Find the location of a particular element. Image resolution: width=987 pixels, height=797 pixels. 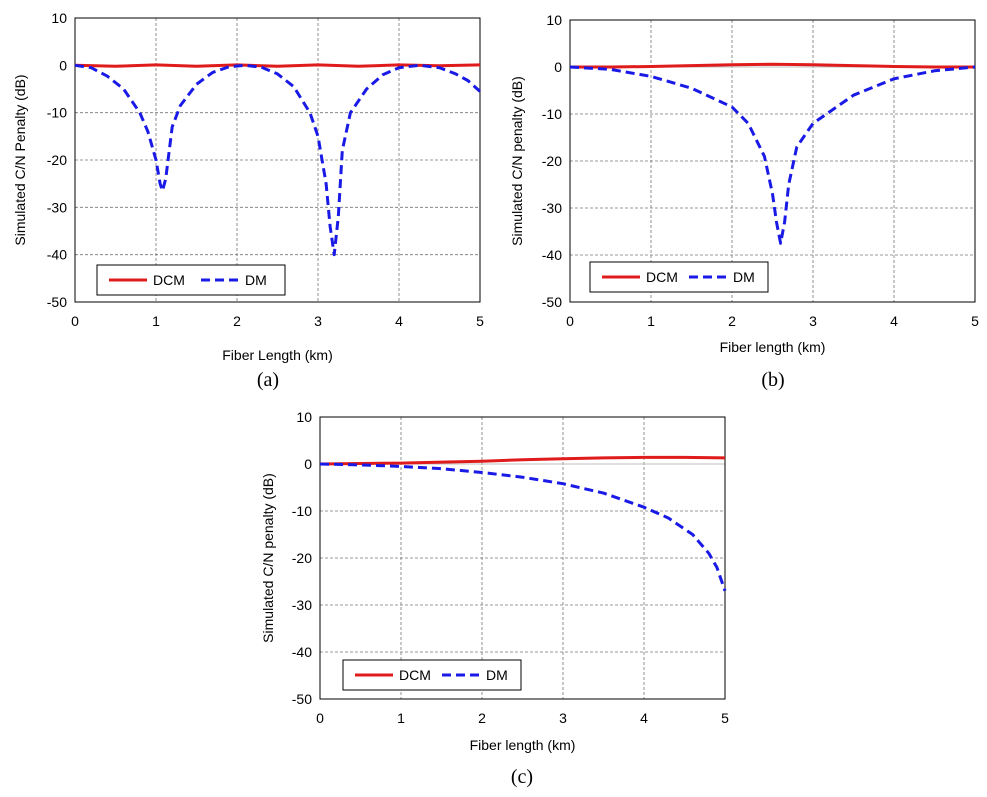

panel-caption: (b) is located at coordinates (772, 380).